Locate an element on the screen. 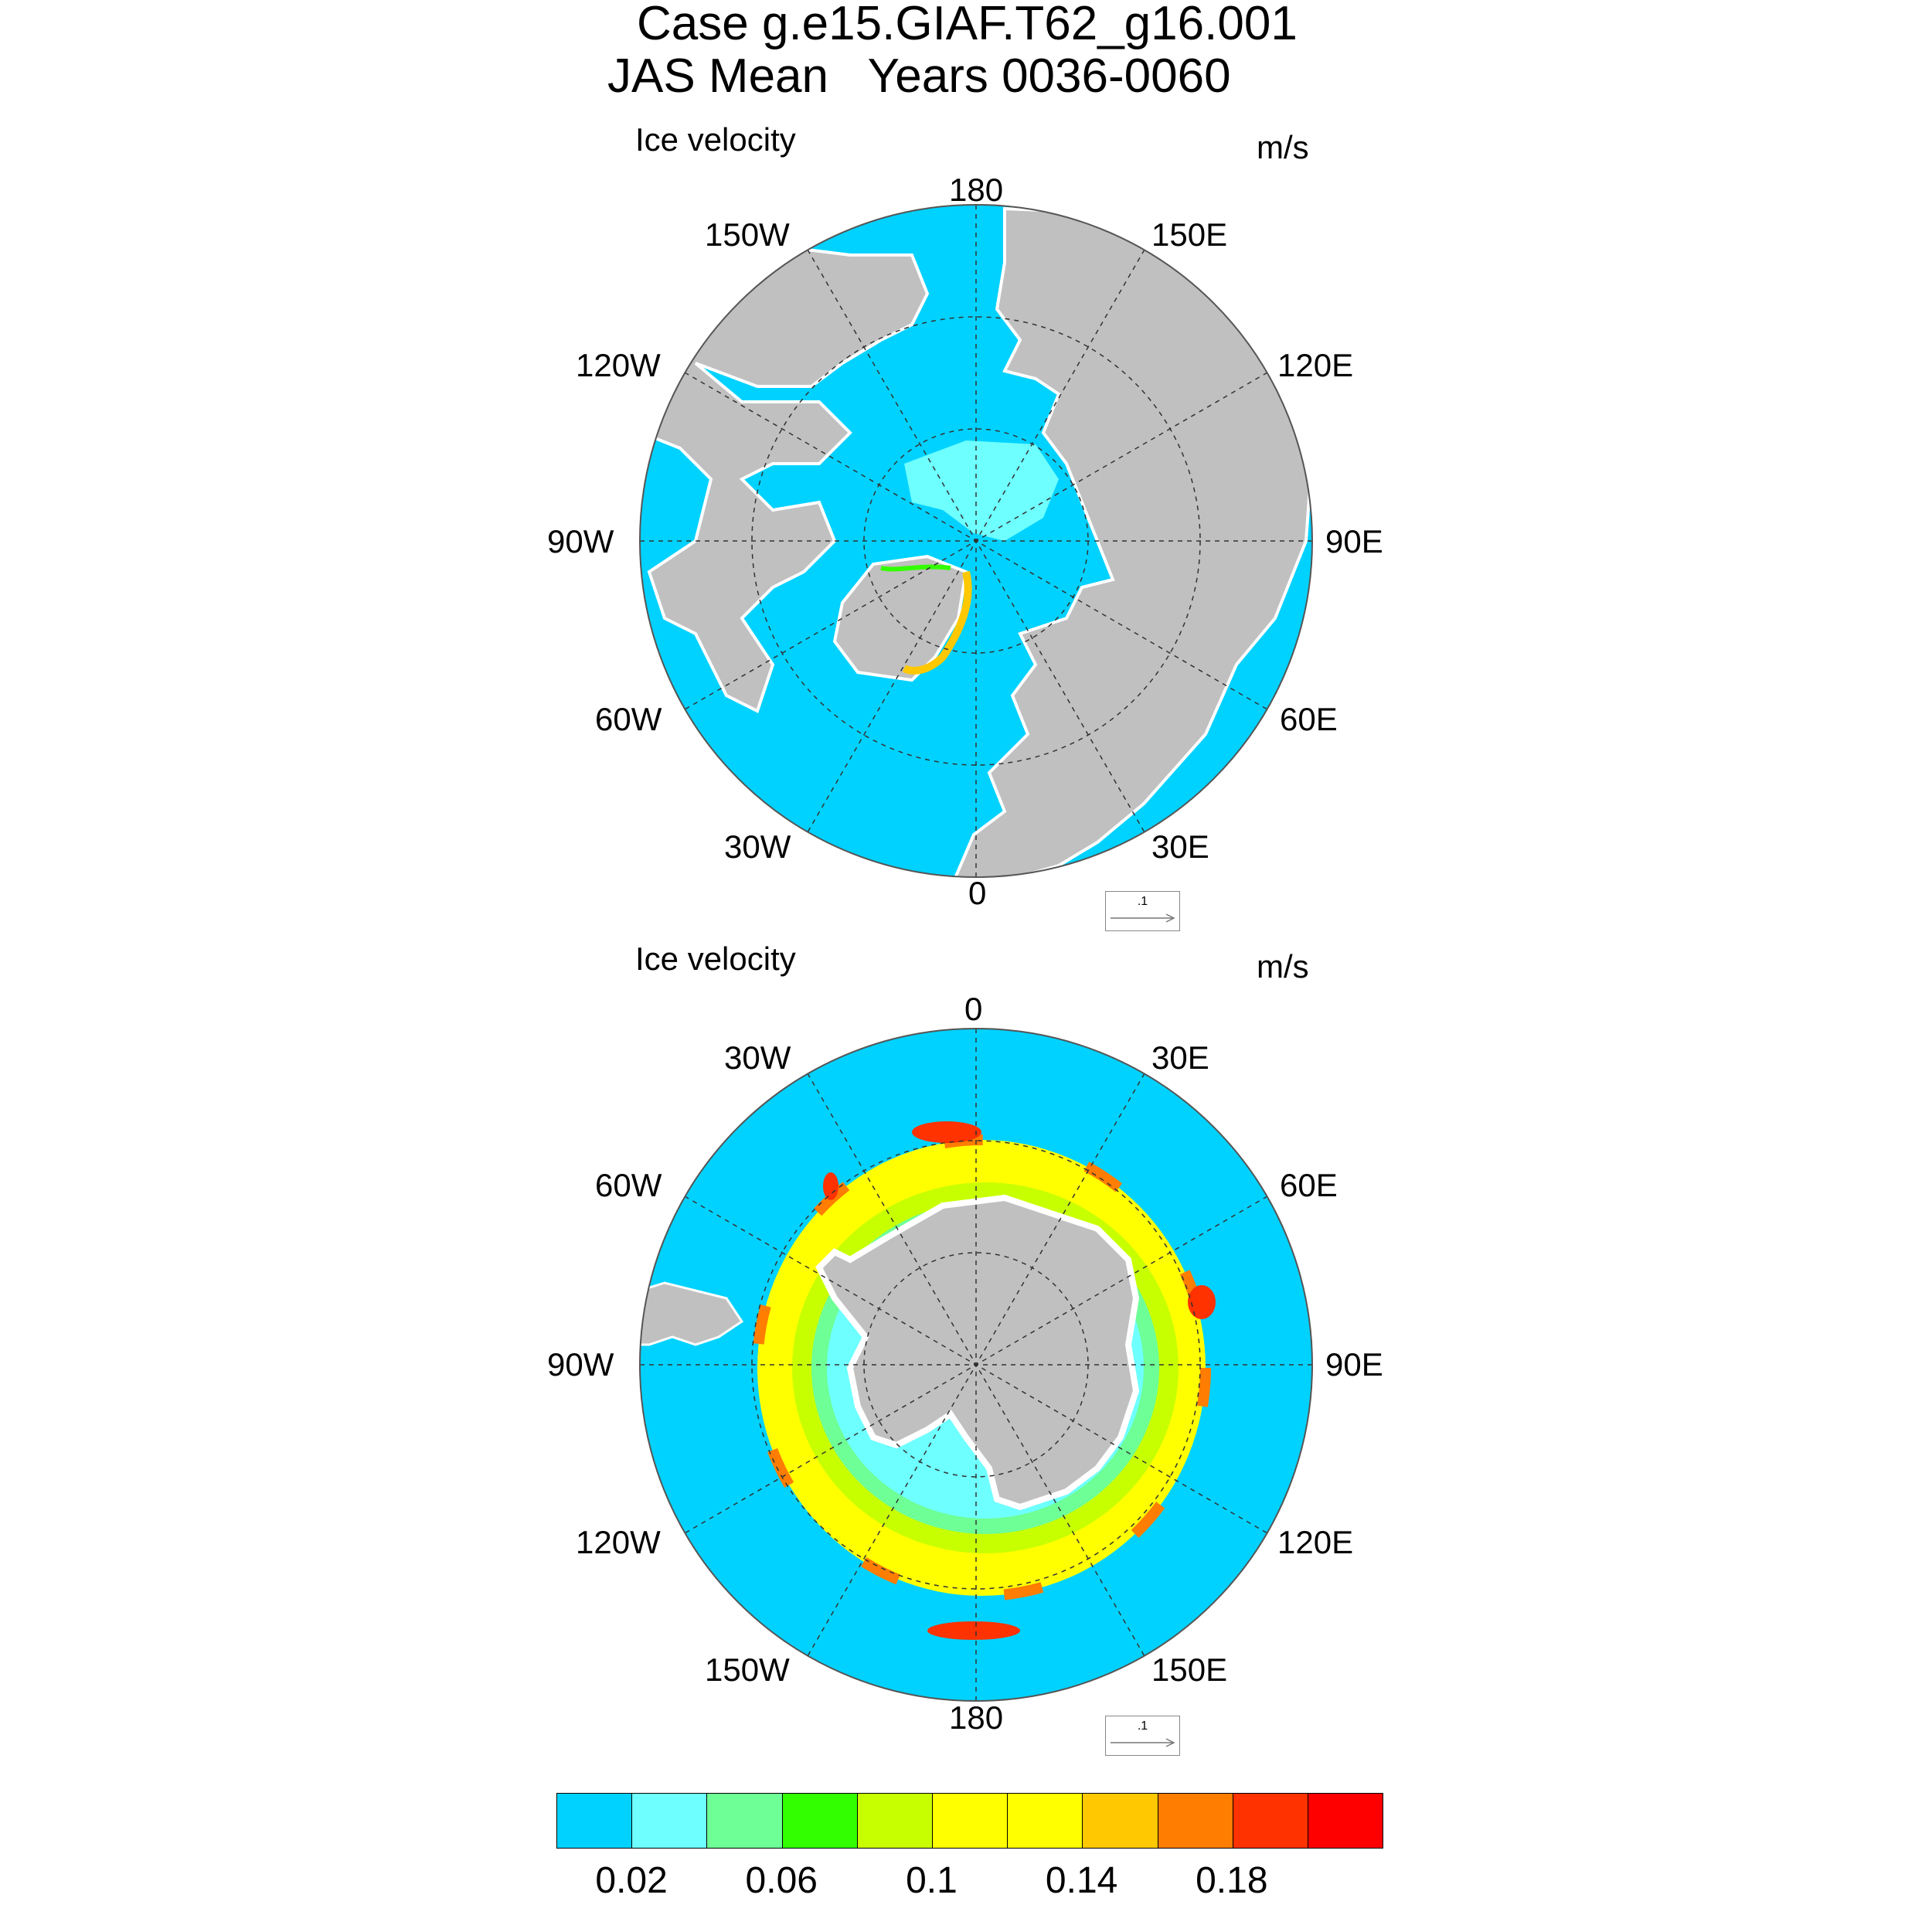 The height and width of the screenshot is (1932, 1932). north-graticule is located at coordinates (976, 541).